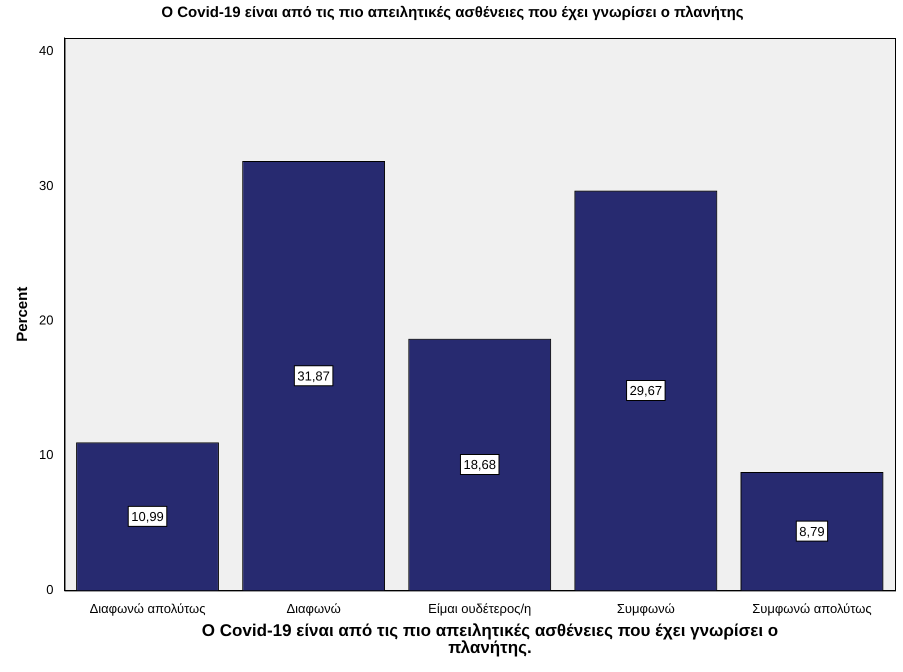  Describe the element at coordinates (812, 531) in the screenshot. I see `data-label: 8,79` at that location.